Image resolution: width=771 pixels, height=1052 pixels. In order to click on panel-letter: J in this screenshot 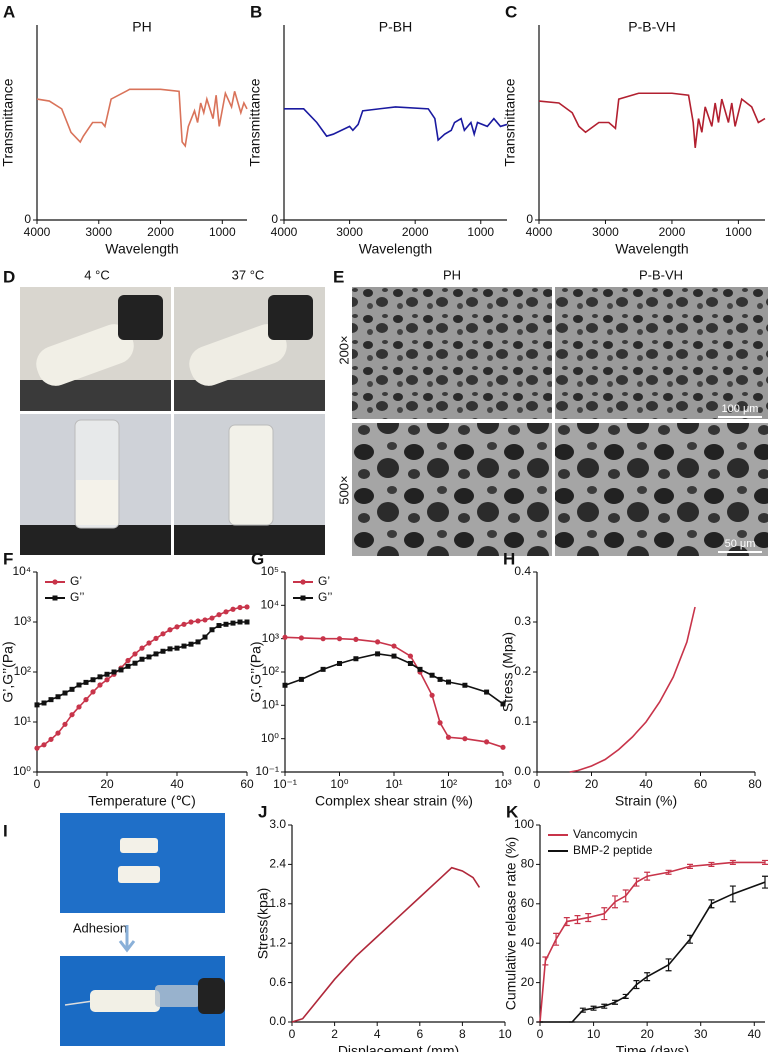, I will do `click(262, 811)`.